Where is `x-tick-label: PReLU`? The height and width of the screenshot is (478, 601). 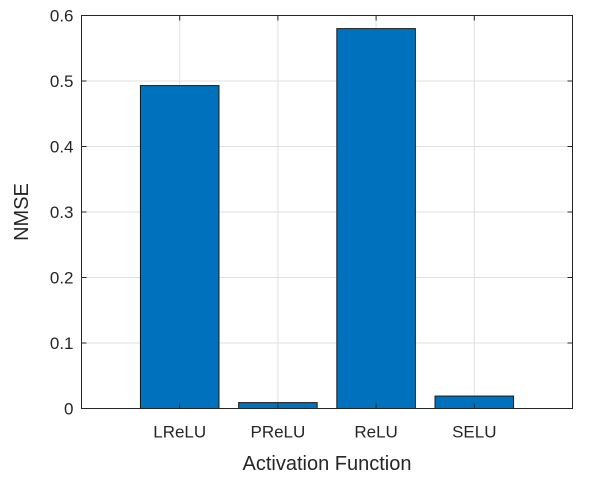 x-tick-label: PReLU is located at coordinates (277, 432).